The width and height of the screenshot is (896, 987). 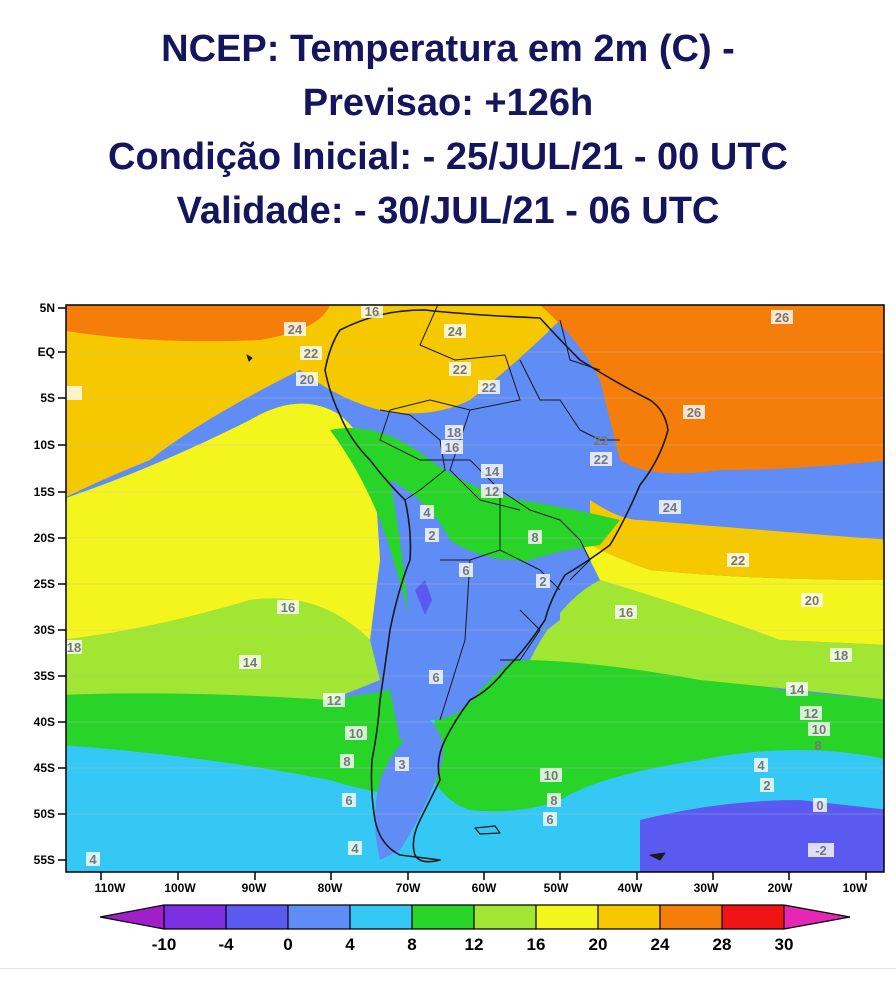 I want to click on lon-label: 70W, so click(x=408, y=888).